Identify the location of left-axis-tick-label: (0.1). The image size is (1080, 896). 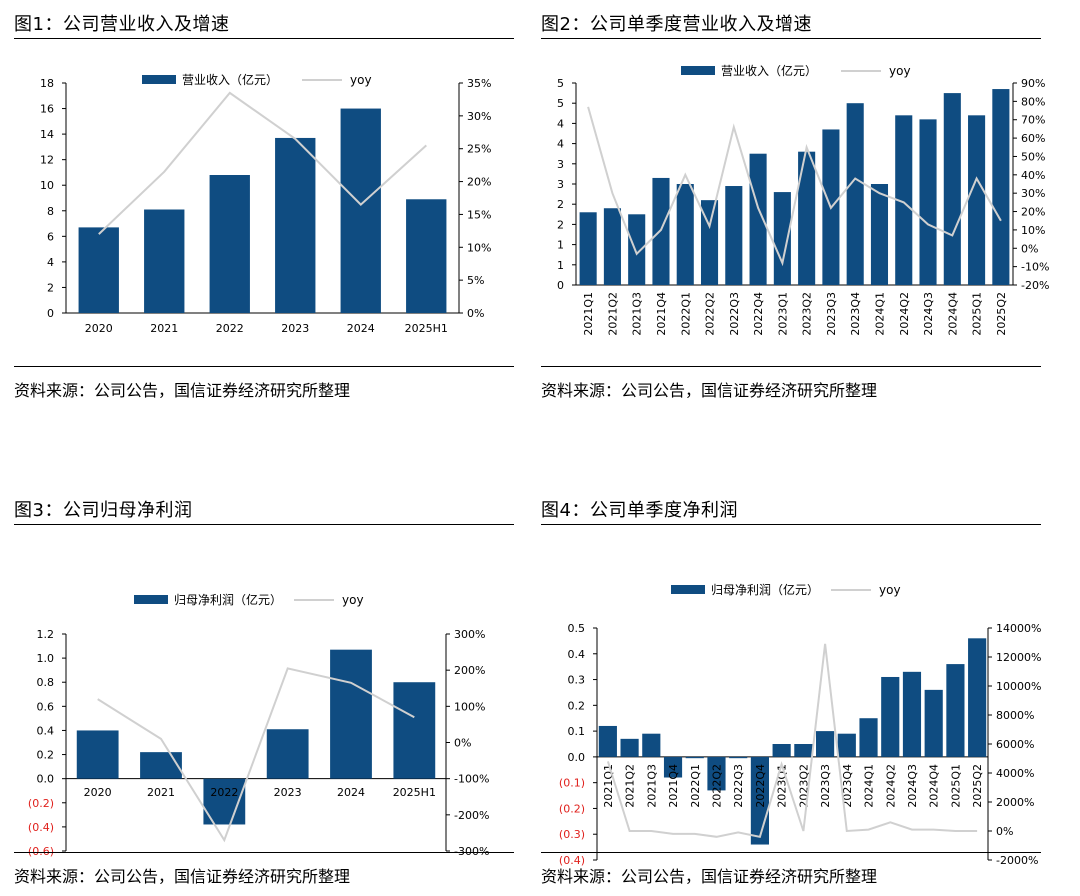
(572, 783).